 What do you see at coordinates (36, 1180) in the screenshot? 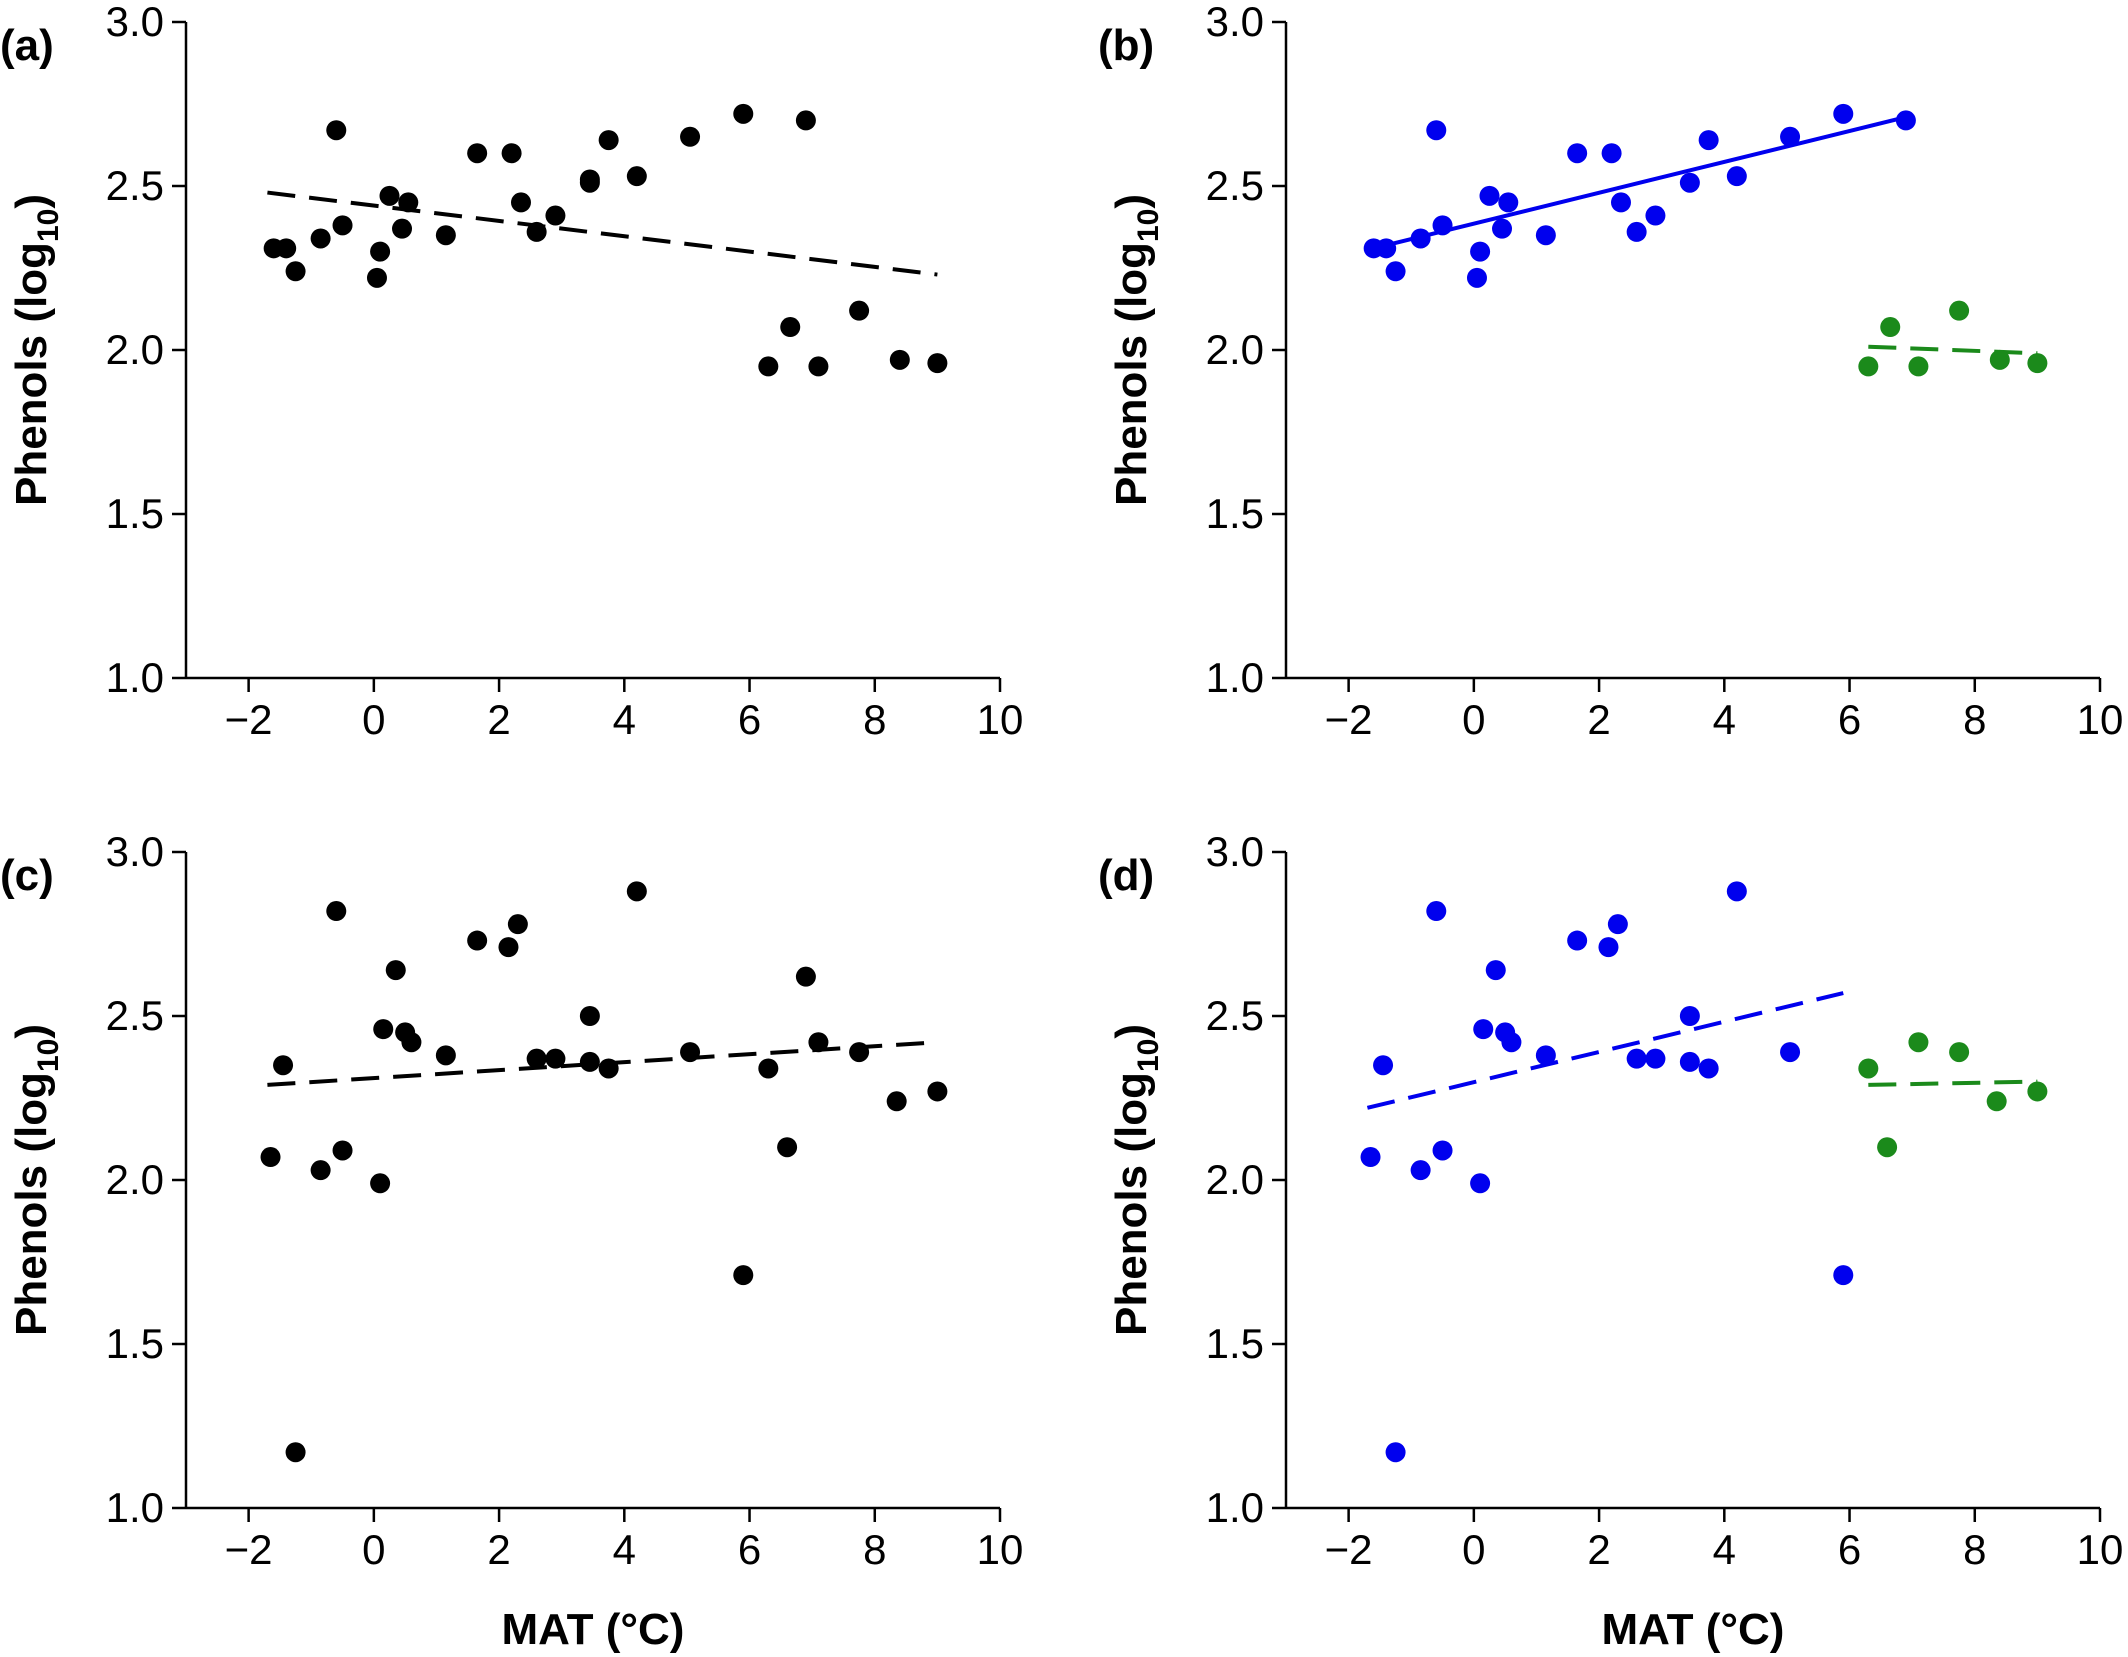
I see `y-axis-title: Phenols (log10)` at bounding box center [36, 1180].